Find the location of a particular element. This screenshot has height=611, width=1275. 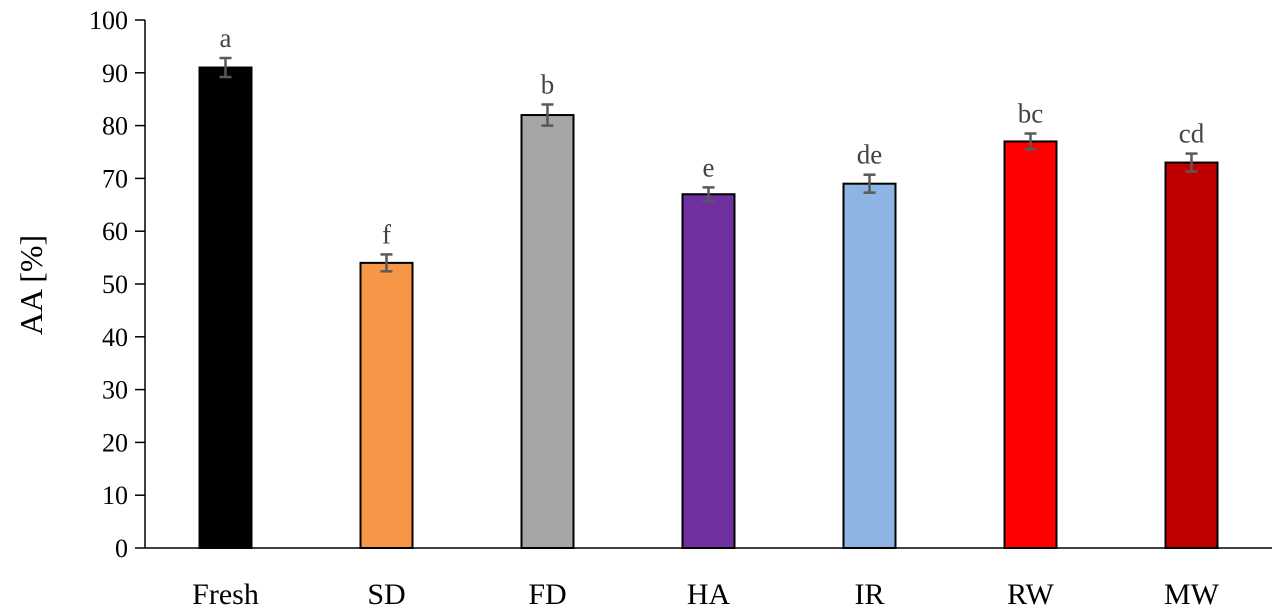

x-category-label: Fresh is located at coordinates (225, 594).